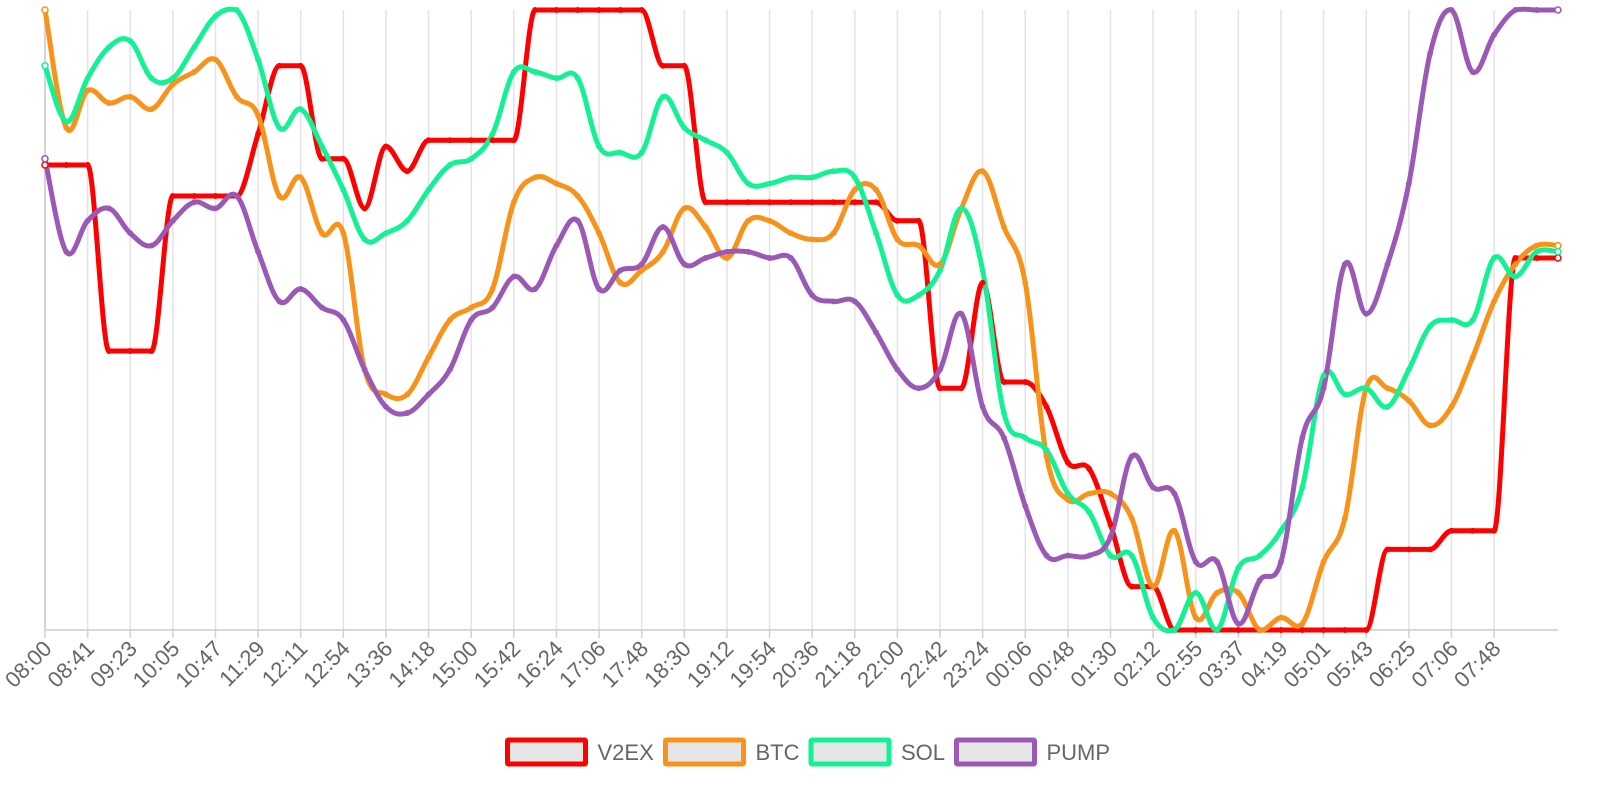 The image size is (1600, 800). Describe the element at coordinates (1032, 752) in the screenshot. I see `legend-item-pump: PUMP` at that location.